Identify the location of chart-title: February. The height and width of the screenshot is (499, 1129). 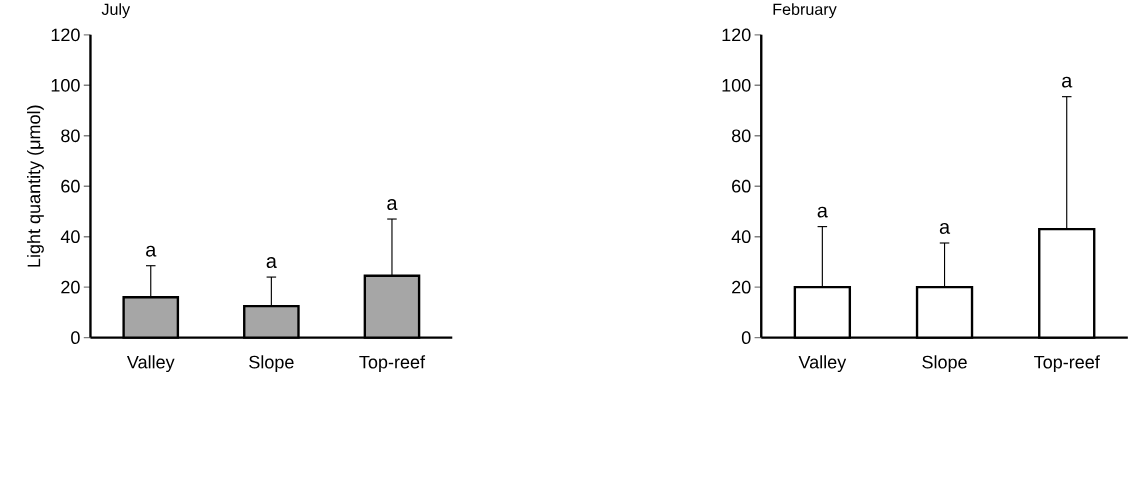
(805, 11).